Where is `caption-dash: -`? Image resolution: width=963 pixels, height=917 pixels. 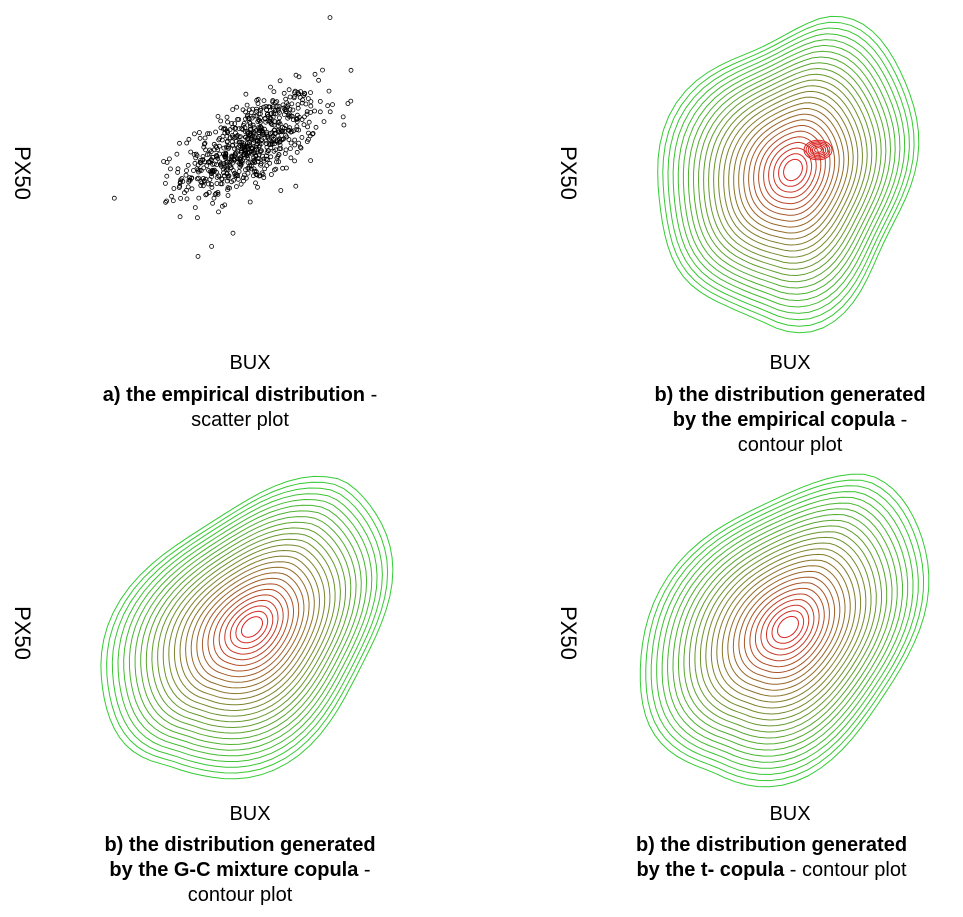
caption-dash: - is located at coordinates (371, 395).